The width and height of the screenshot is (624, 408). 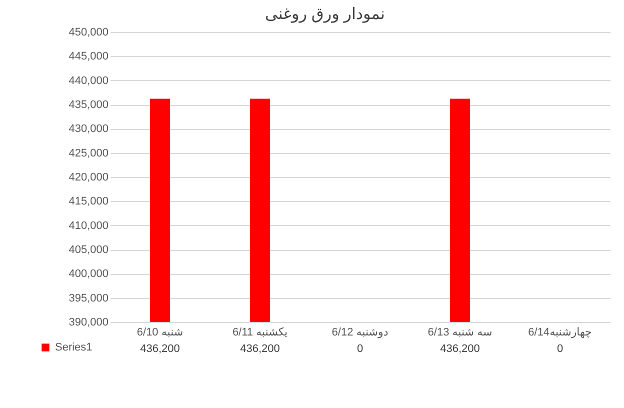 What do you see at coordinates (88, 80) in the screenshot?
I see `y-tick-label: 440,000` at bounding box center [88, 80].